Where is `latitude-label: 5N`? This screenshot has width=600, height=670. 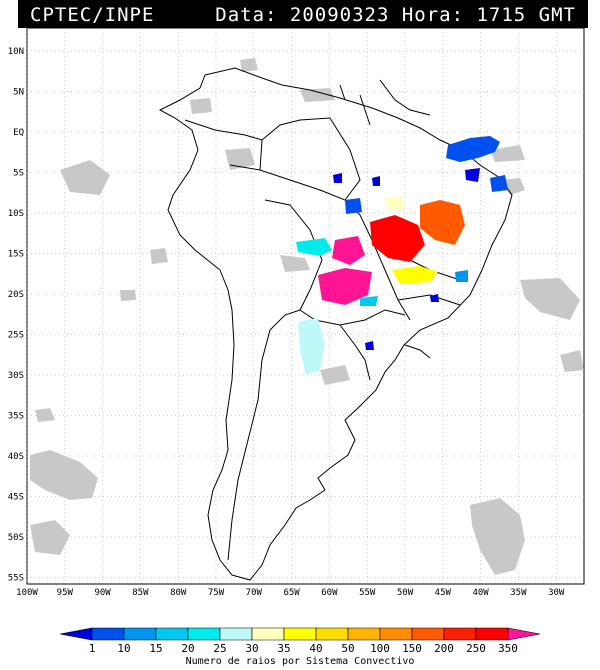
latitude-label: 5N is located at coordinates (18, 93).